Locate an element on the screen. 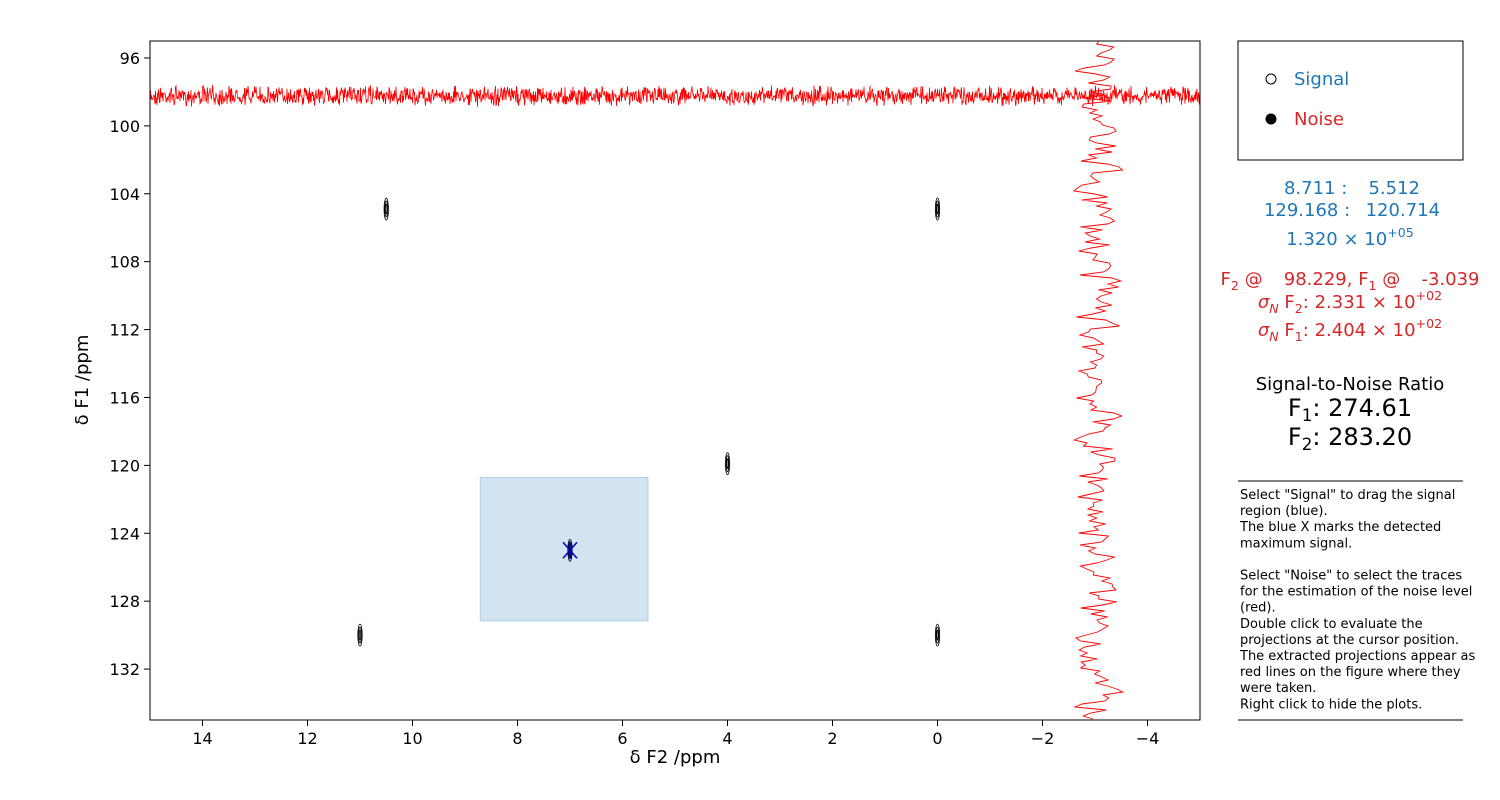 This screenshot has height=800, width=1500. text-part: 129.168 is located at coordinates (1301, 210).